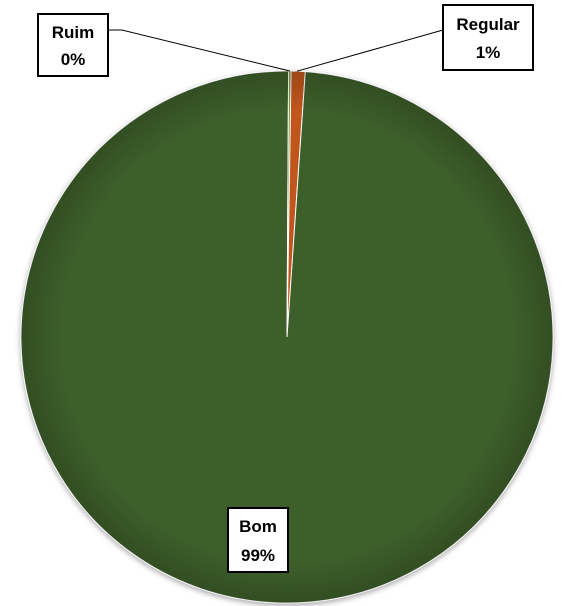  What do you see at coordinates (258, 540) in the screenshot?
I see `data-label-bom: Bom 99%` at bounding box center [258, 540].